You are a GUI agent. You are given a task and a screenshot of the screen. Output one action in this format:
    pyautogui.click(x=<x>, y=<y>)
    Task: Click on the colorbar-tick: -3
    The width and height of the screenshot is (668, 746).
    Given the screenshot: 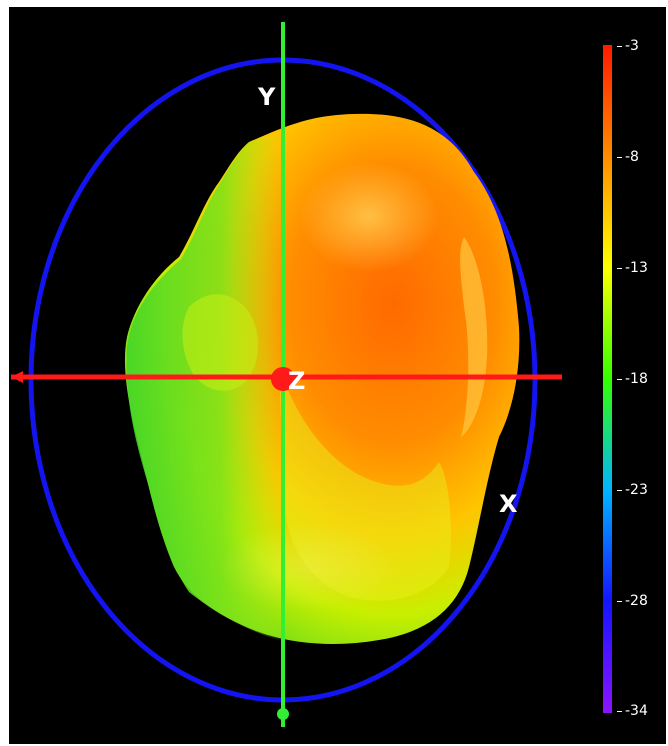 What is the action you would take?
    pyautogui.click(x=628, y=46)
    